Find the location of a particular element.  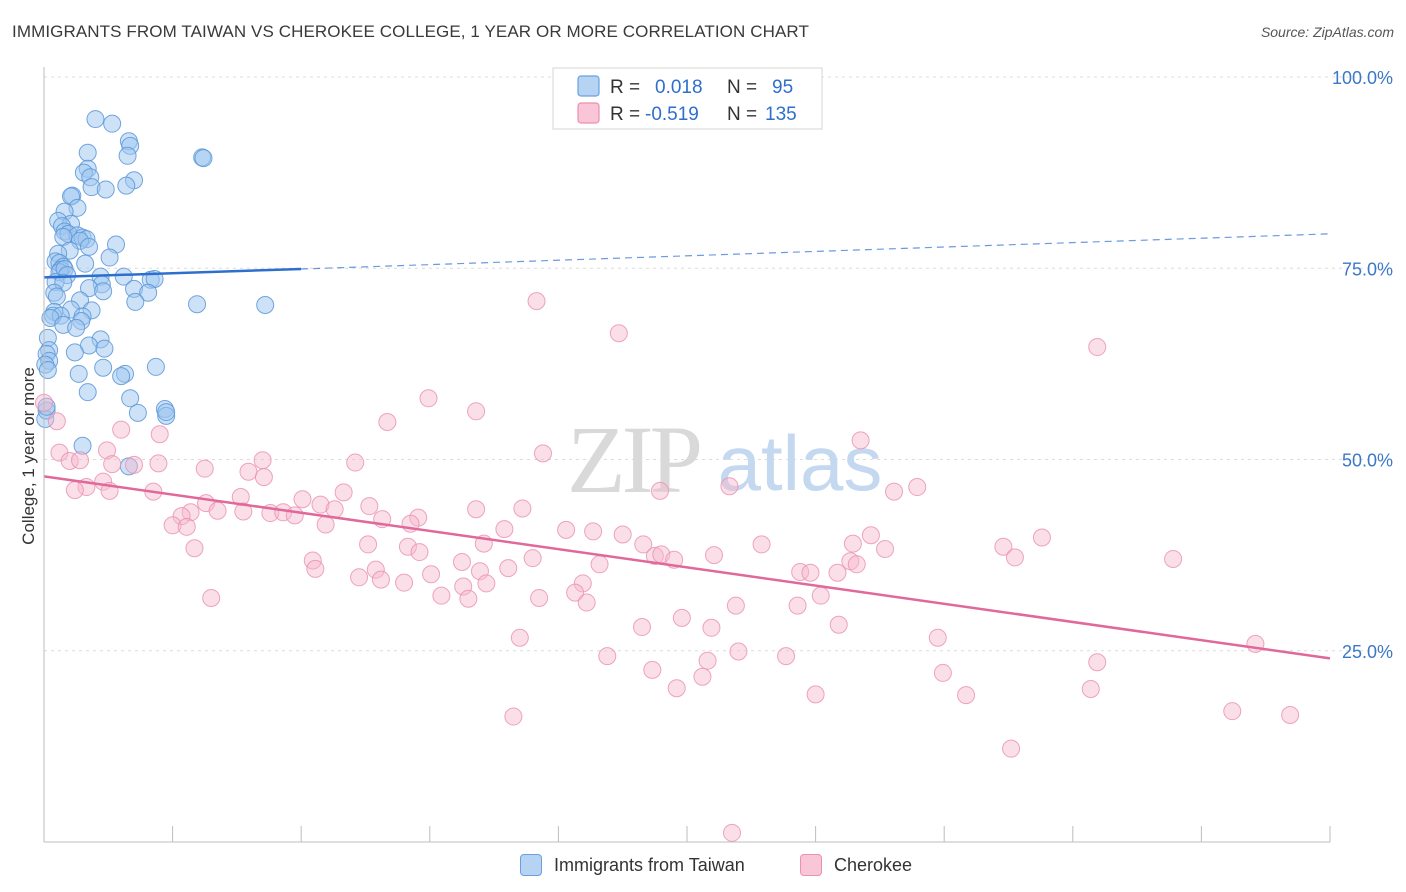

bottom-legend-label-cherokee: Cherokee is located at coordinates (873, 864).